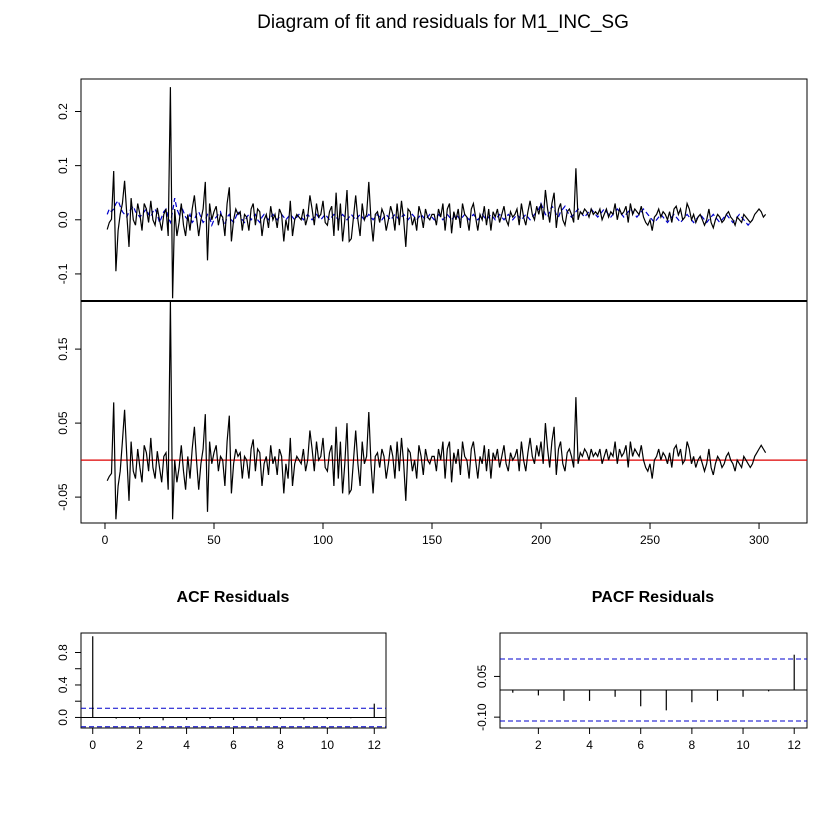  Describe the element at coordinates (63, 165) in the screenshot. I see `fit-y-tick-label: 0.1` at that location.